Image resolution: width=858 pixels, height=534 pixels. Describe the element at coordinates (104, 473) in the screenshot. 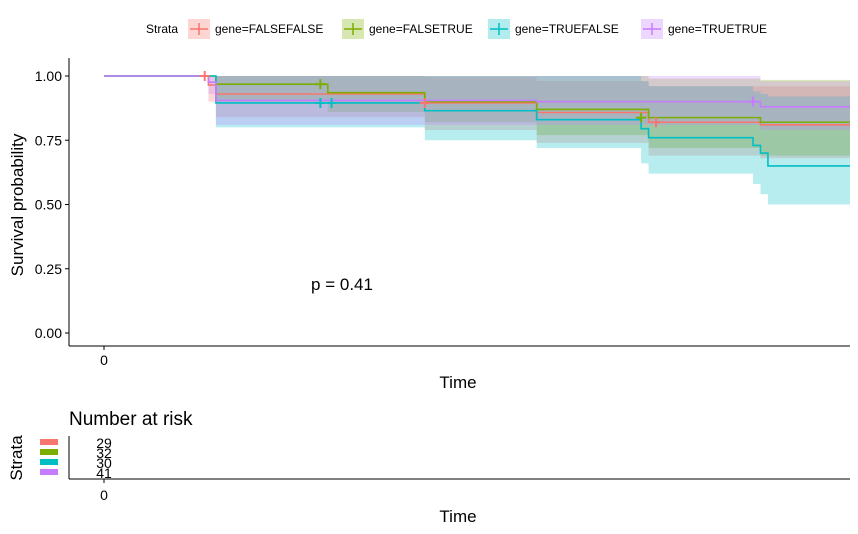

I see `risk-count: 41` at that location.